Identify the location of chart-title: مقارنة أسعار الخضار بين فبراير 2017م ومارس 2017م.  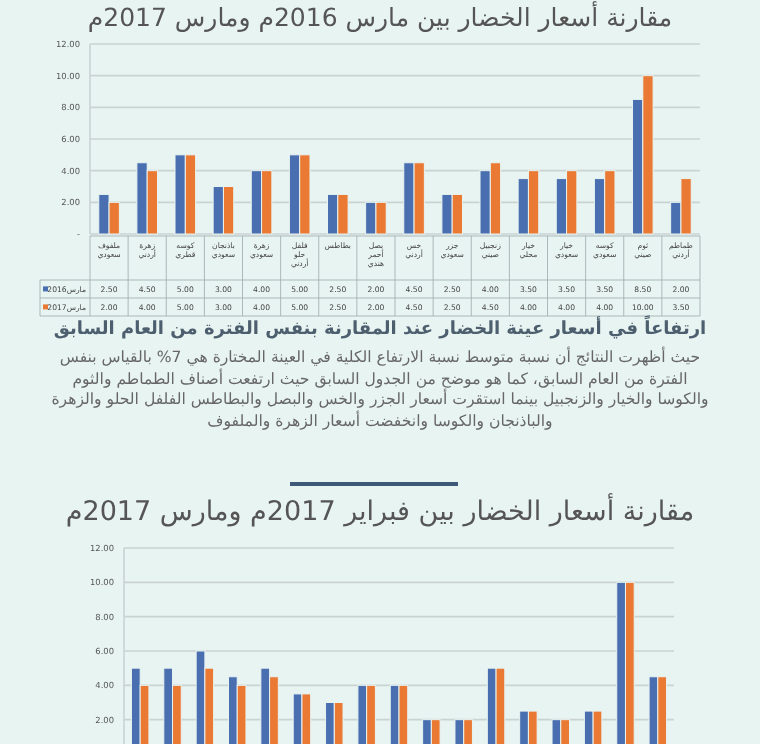
(380, 512).